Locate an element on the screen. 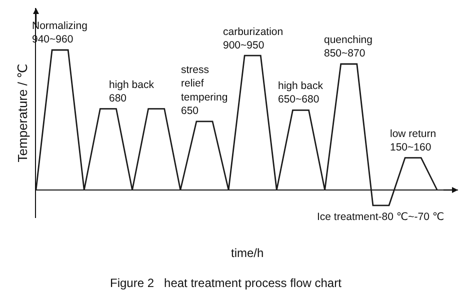  annotation: stress relief tempering 650 is located at coordinates (204, 90).